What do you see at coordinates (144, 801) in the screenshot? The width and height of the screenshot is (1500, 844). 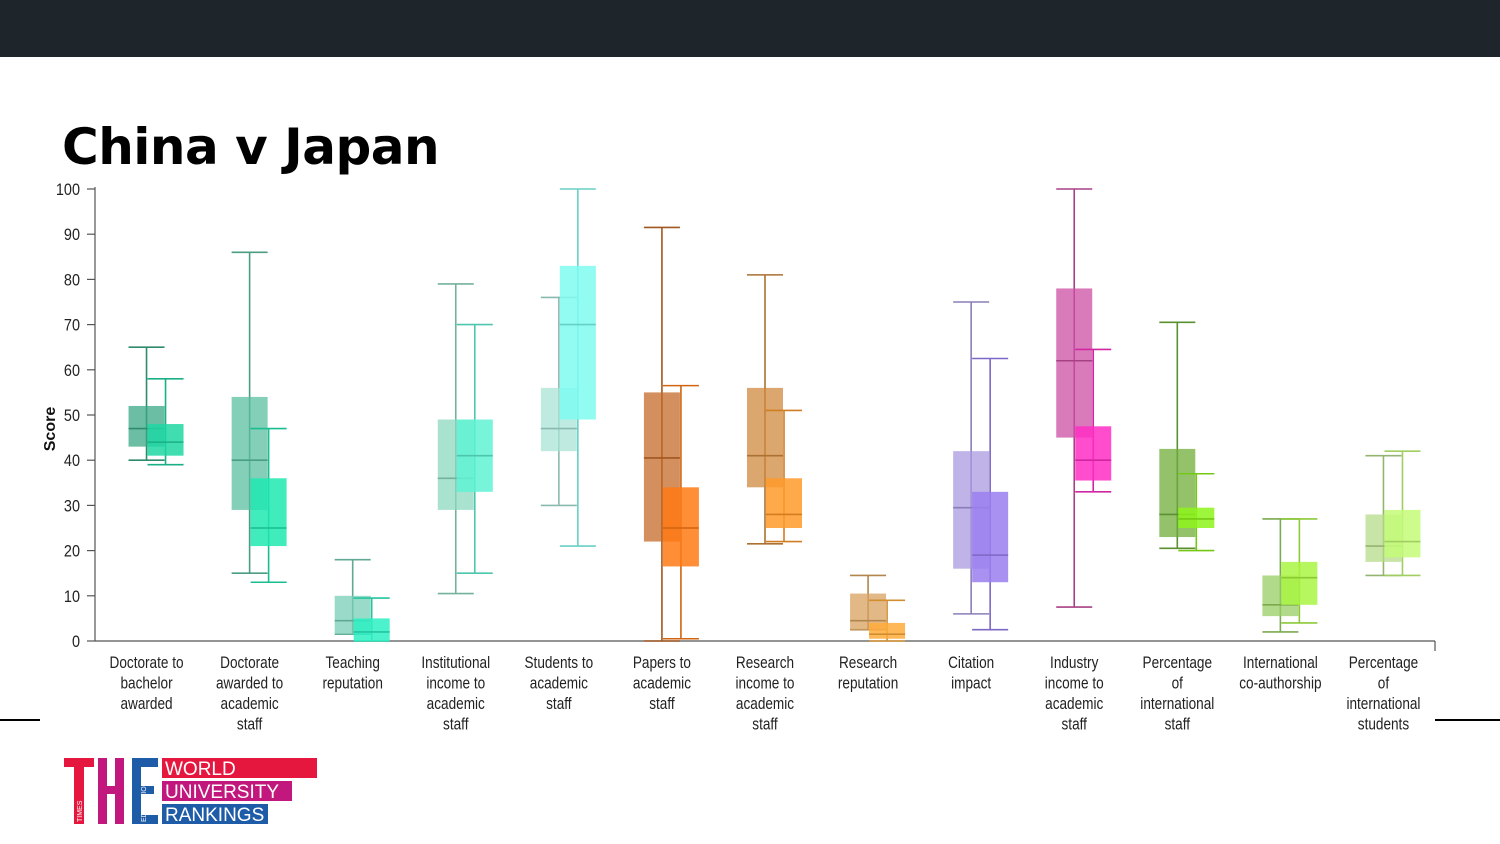 I see `logo-word-education: EDUCATION` at bounding box center [144, 801].